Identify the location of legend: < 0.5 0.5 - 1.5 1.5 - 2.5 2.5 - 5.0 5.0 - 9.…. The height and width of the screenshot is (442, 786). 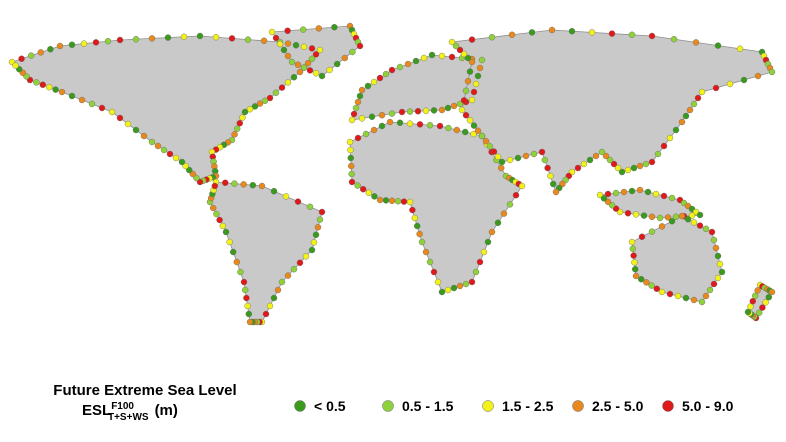
(514, 406).